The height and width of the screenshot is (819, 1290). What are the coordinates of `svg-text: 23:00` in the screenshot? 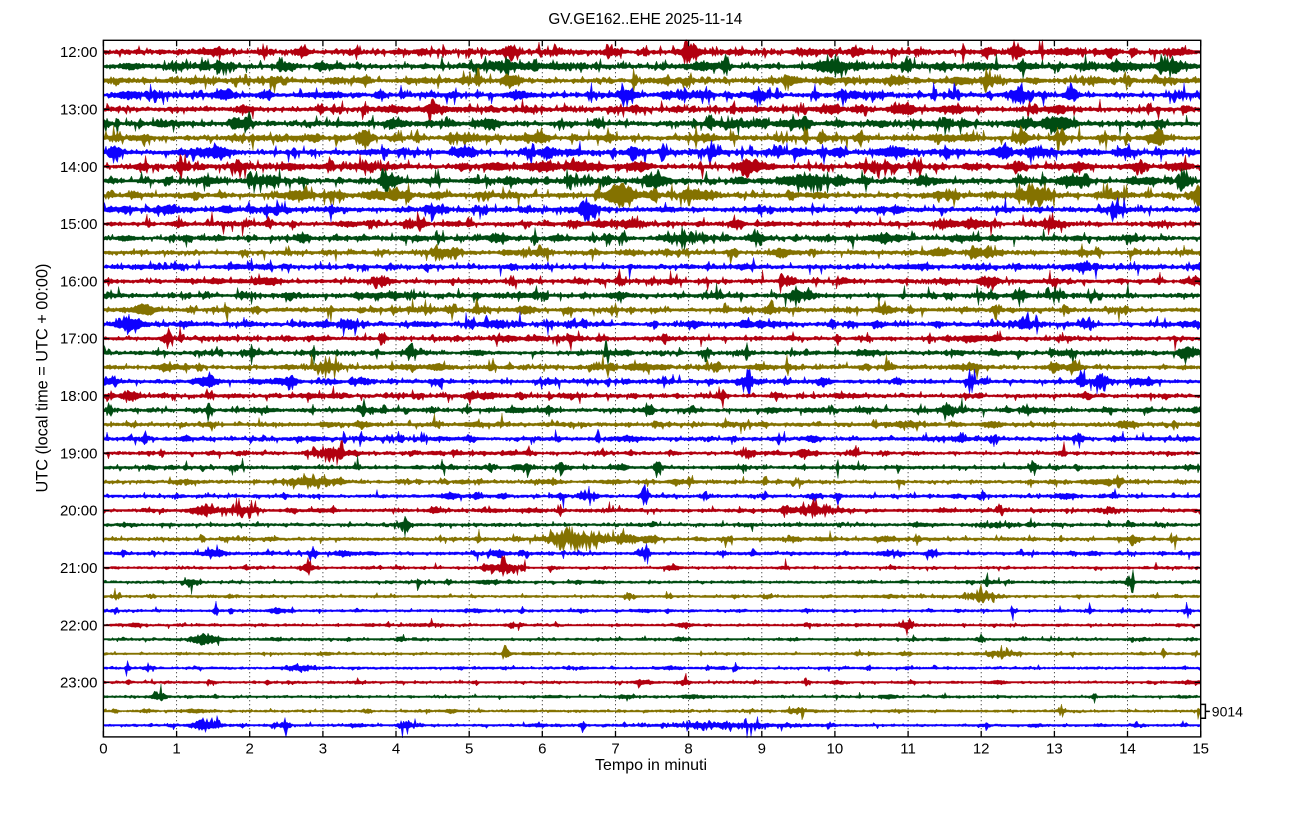 It's located at (79, 683).